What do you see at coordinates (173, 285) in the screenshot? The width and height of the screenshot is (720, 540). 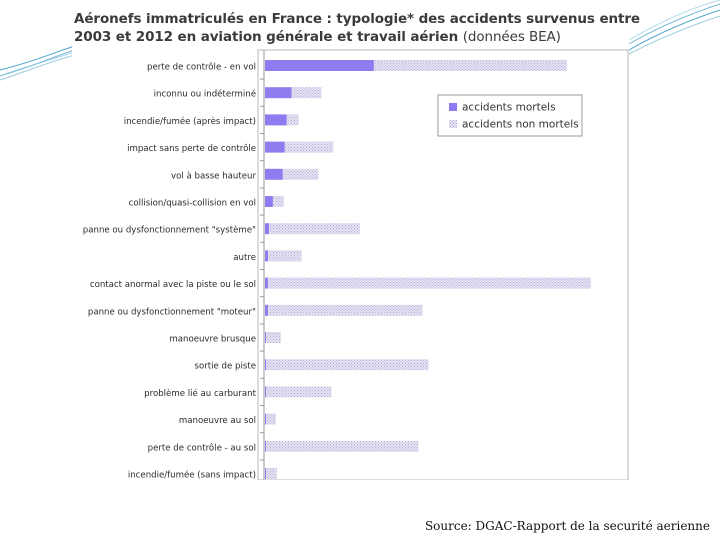 I see `category-label: contact anormal avec la piste ou le sol` at bounding box center [173, 285].